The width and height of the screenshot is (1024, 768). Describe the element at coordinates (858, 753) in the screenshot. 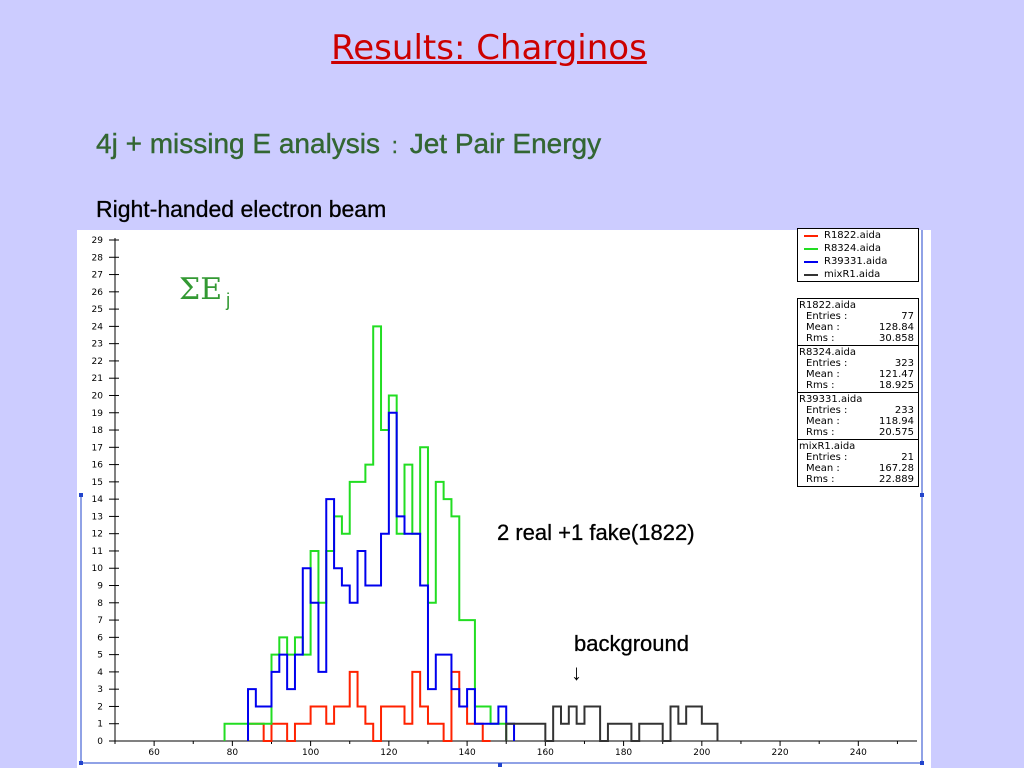

I see `x-tick-label: 240` at that location.